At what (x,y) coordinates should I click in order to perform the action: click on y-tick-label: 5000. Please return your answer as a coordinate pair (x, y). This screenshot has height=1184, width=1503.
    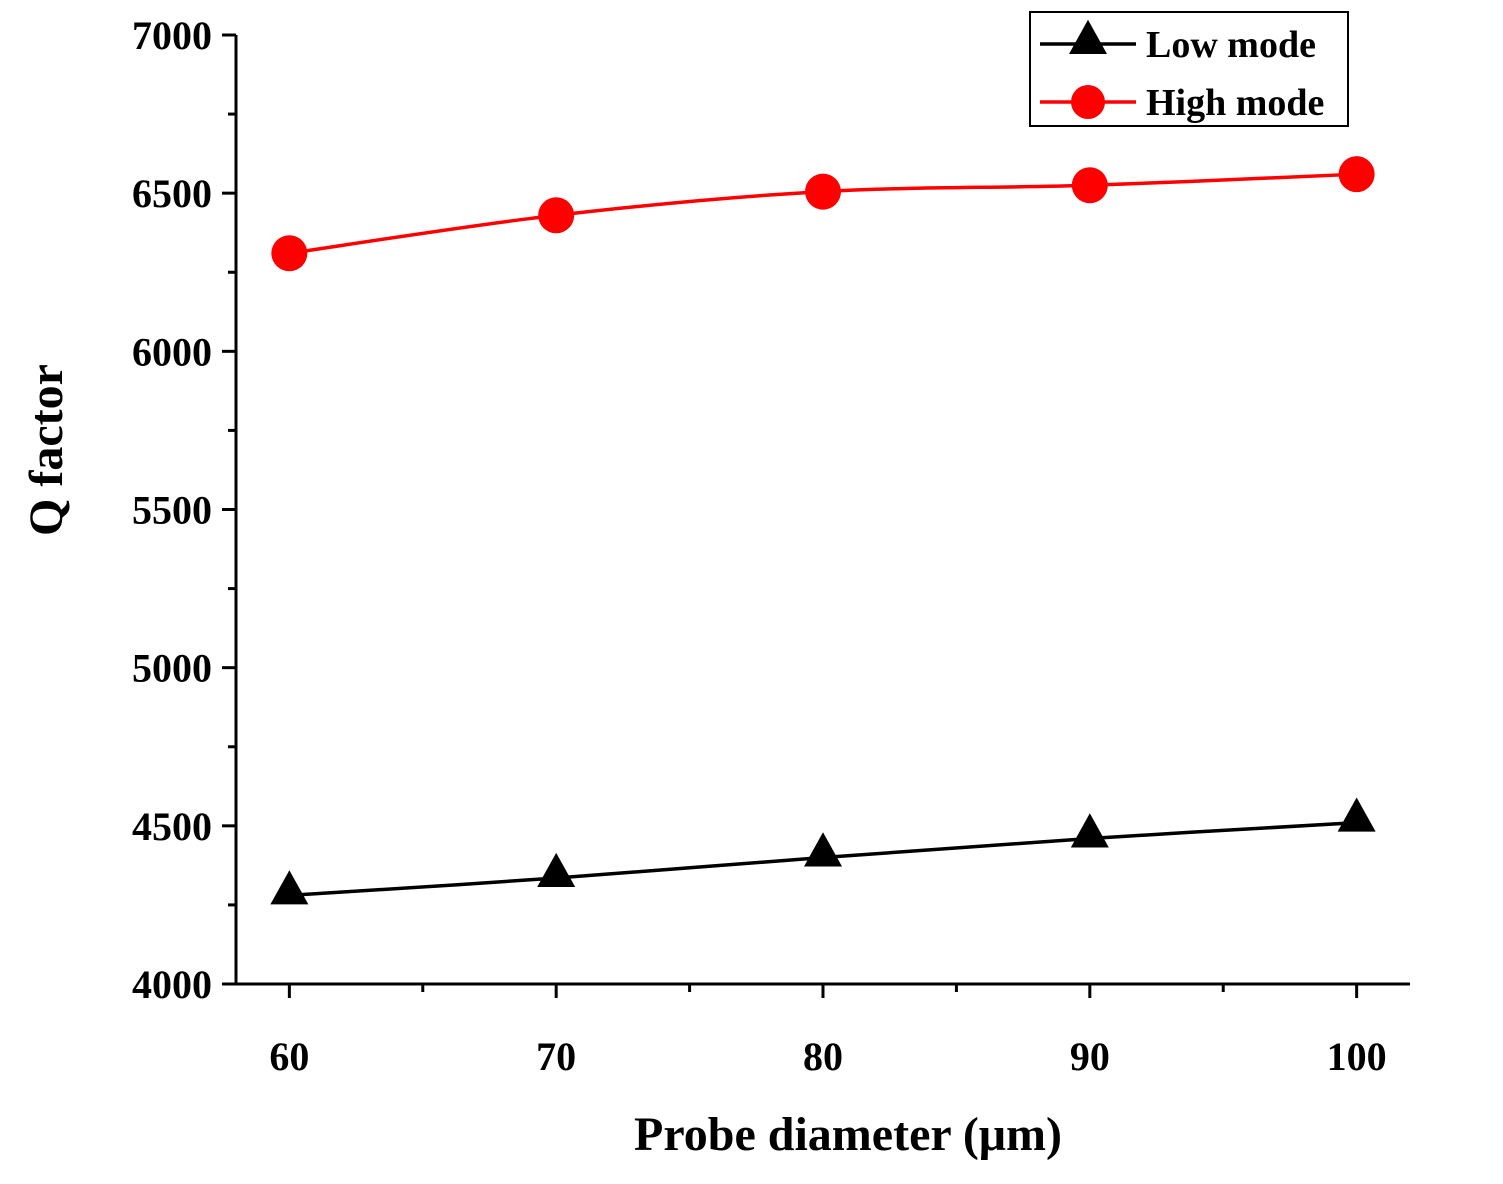
    Looking at the image, I should click on (172, 668).